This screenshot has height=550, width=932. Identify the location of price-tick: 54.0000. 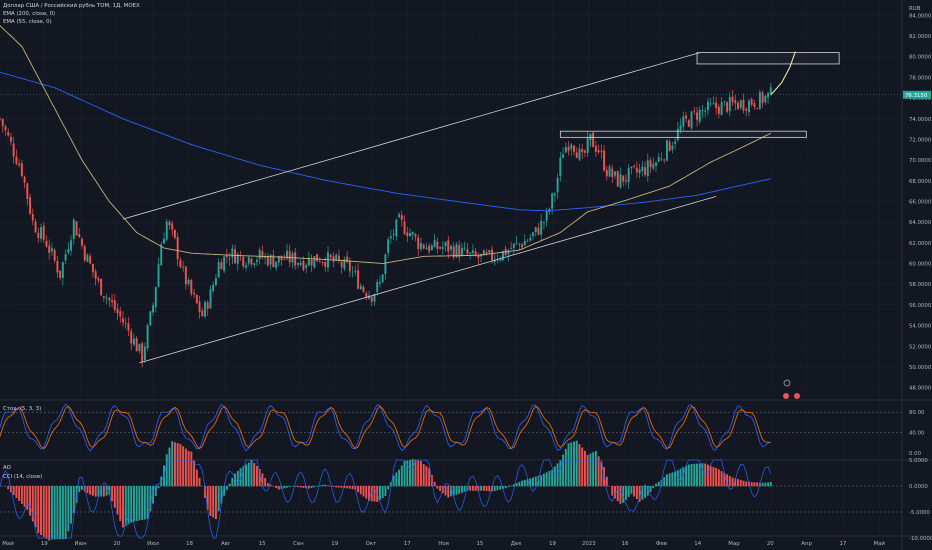
(920, 327).